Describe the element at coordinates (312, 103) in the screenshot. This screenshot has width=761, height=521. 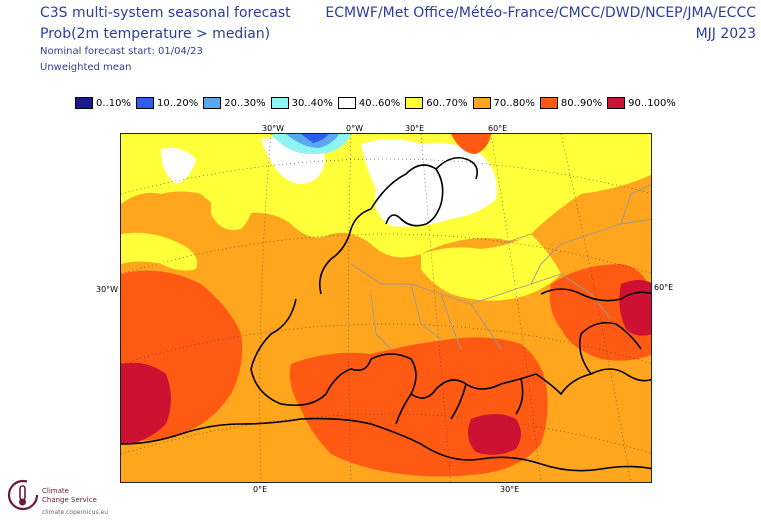
I see `legend-label: 30..40%` at that location.